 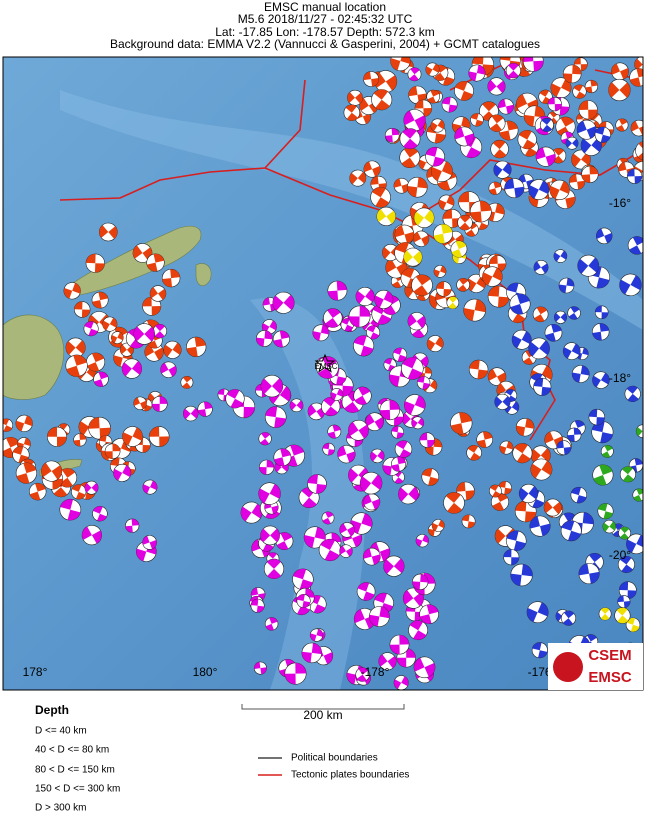 What do you see at coordinates (324, 32) in the screenshot?
I see `header-line: Lat: -17.85 Lon: -178.57 Depth: 572.3 km` at bounding box center [324, 32].